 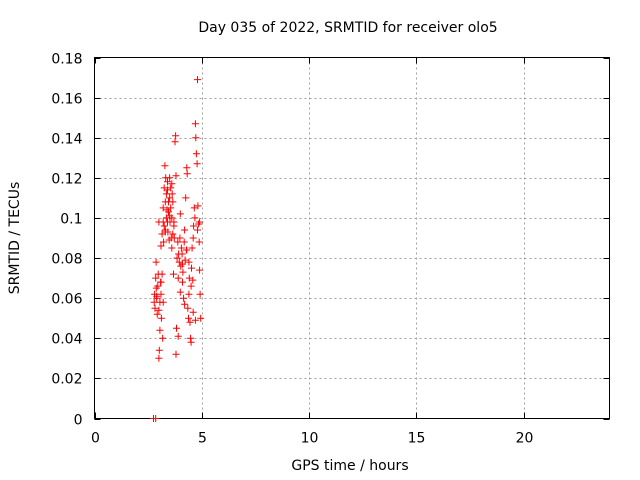 What do you see at coordinates (66, 140) in the screenshot?
I see `y-tick-label: 0.14` at bounding box center [66, 140].